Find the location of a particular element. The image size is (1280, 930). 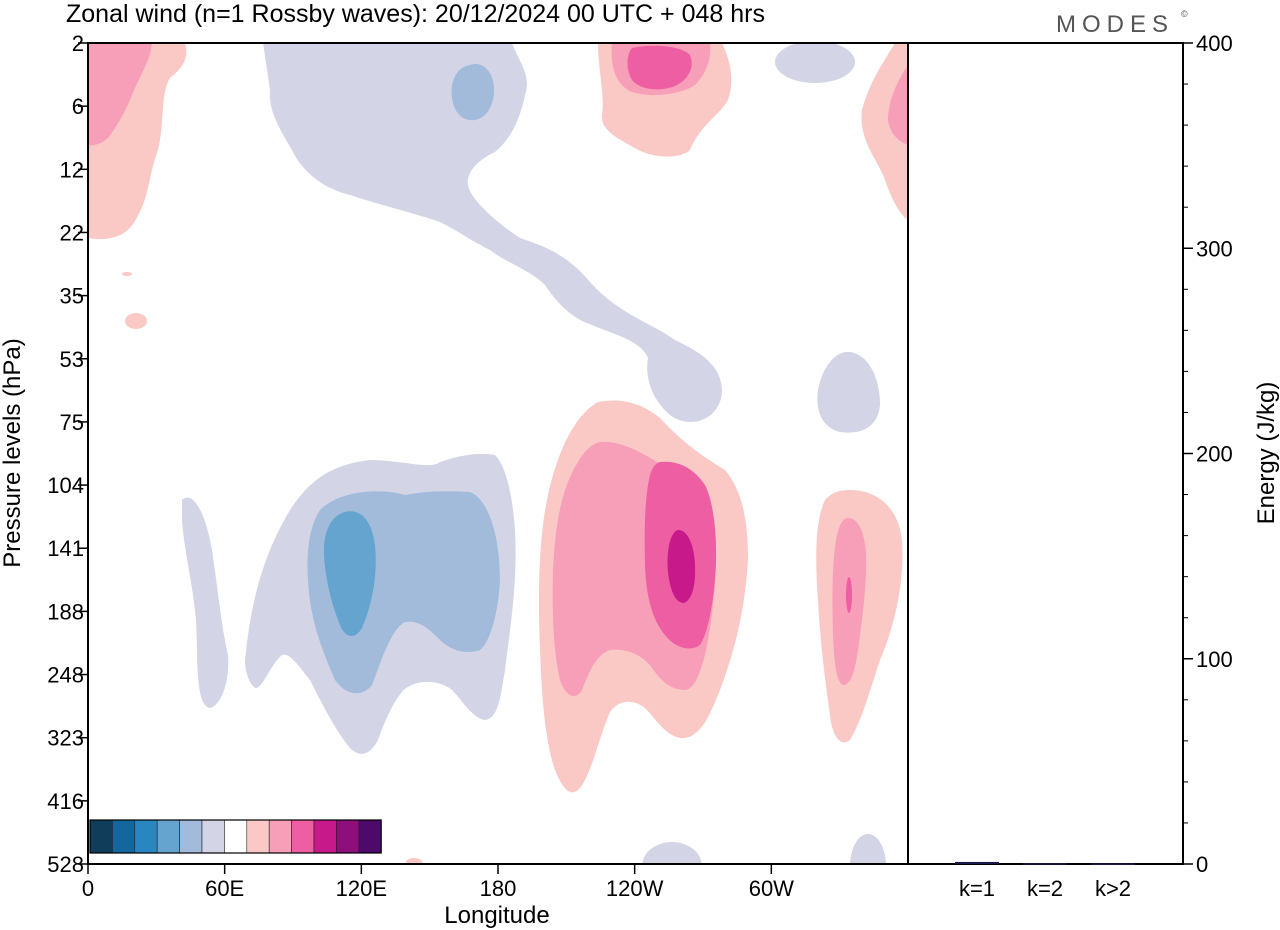

y-tick-label: 323 is located at coordinates (65, 738).